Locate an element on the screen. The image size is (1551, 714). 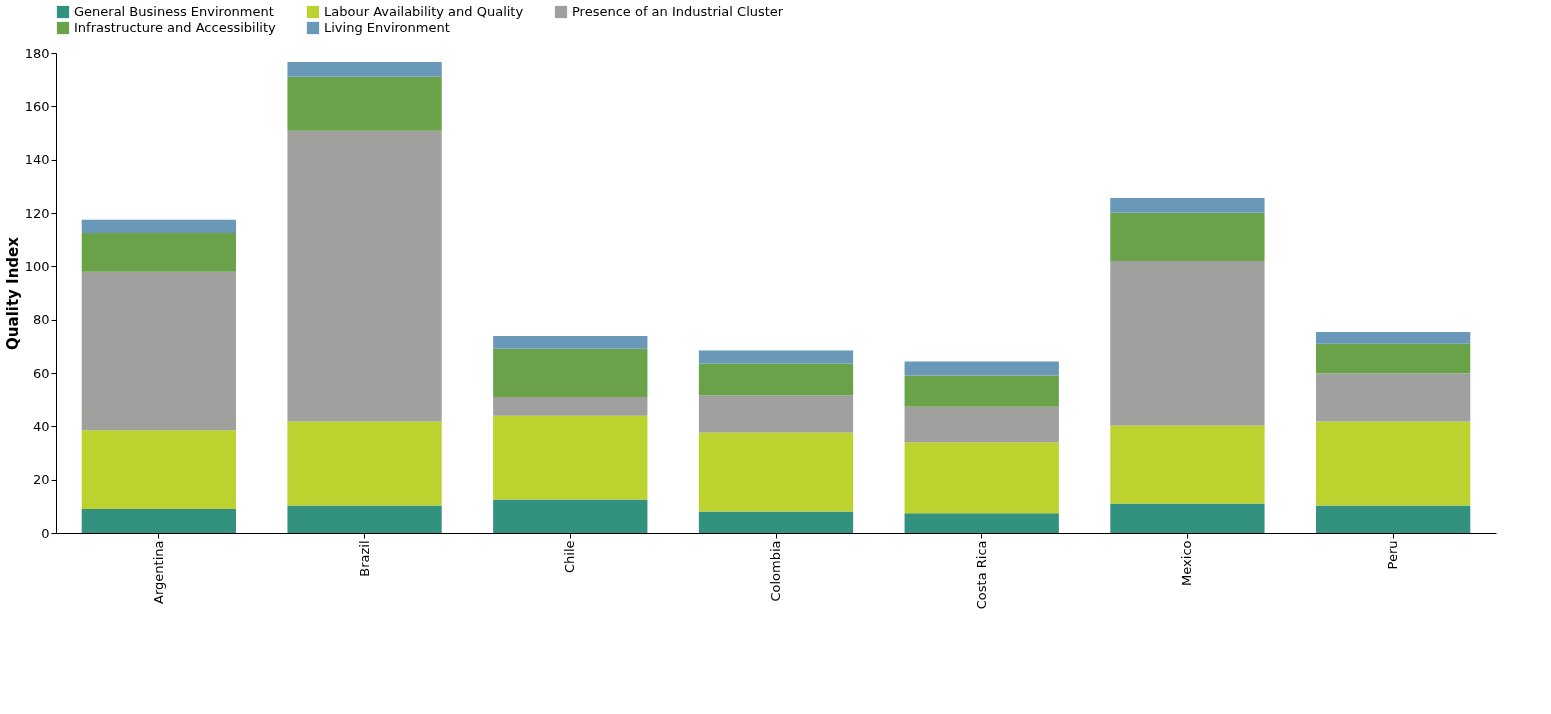
y-tick-label: 180 is located at coordinates (37, 53).